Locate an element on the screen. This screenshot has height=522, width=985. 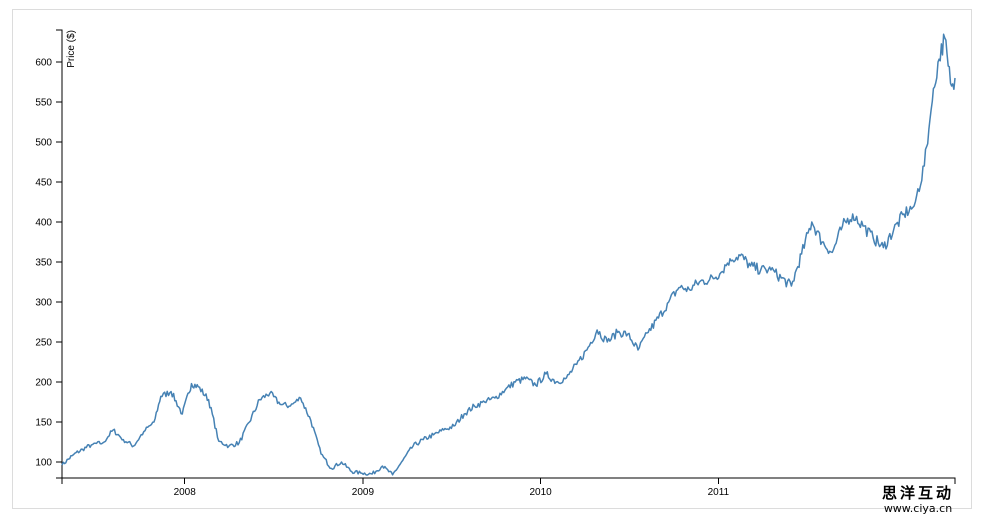
x-tick-label: 2009 is located at coordinates (363, 492).